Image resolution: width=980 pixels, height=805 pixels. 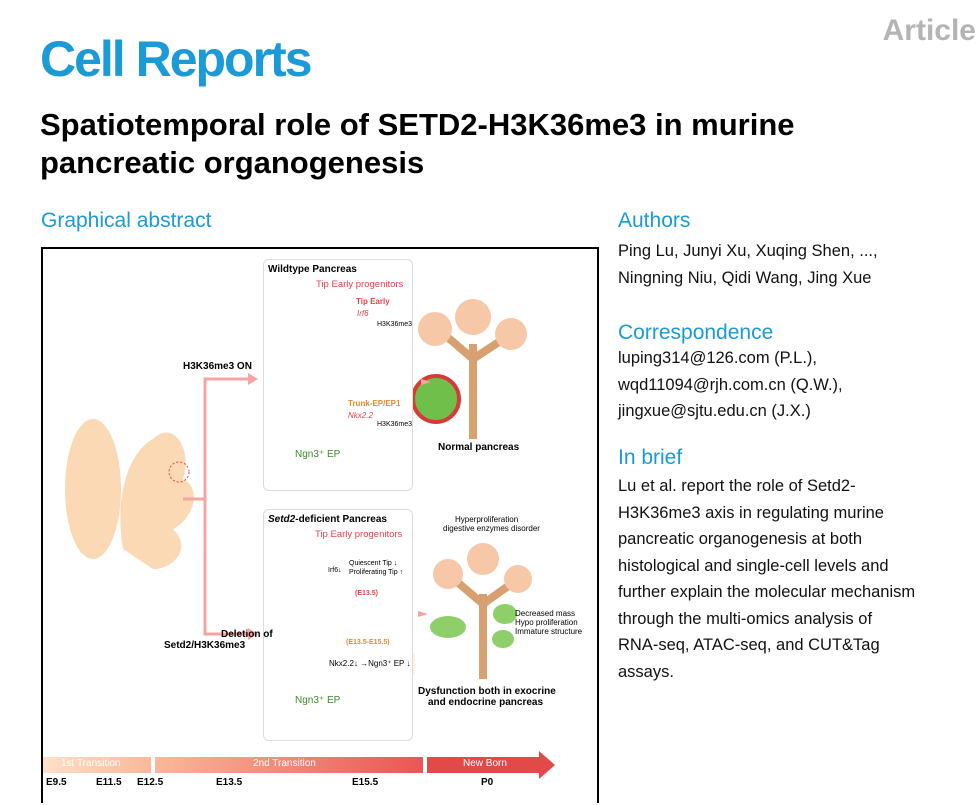 What do you see at coordinates (479, 447) in the screenshot?
I see `label: Normal pancreas` at bounding box center [479, 447].